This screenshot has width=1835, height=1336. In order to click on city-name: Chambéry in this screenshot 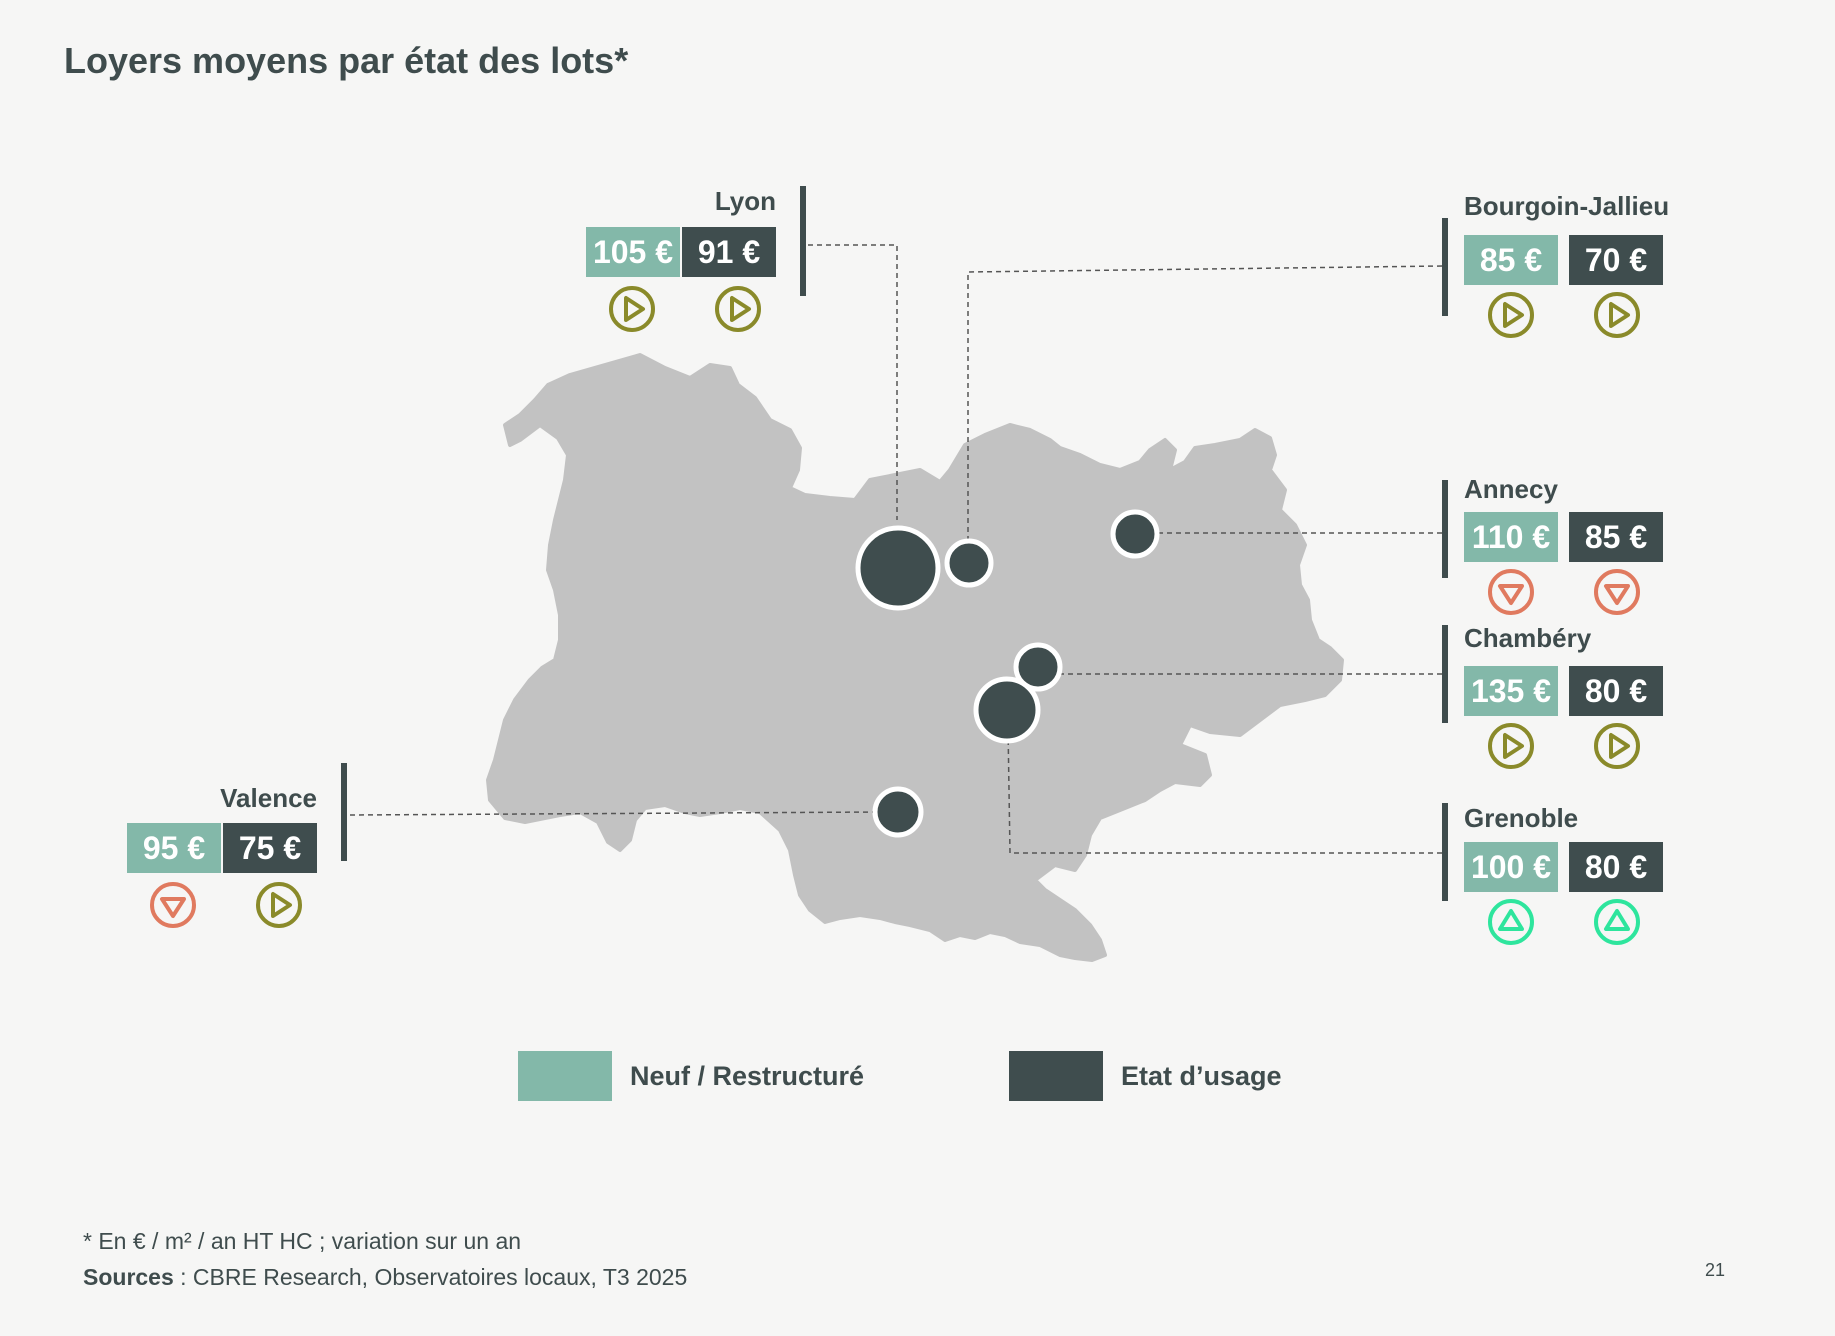, I will do `click(1528, 638)`.